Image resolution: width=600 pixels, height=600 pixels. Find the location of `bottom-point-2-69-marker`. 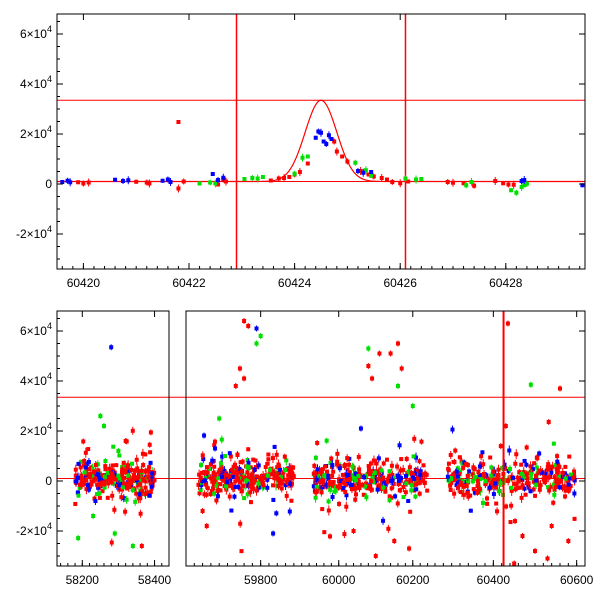

bottom-point-2-69-marker is located at coordinates (359, 488).